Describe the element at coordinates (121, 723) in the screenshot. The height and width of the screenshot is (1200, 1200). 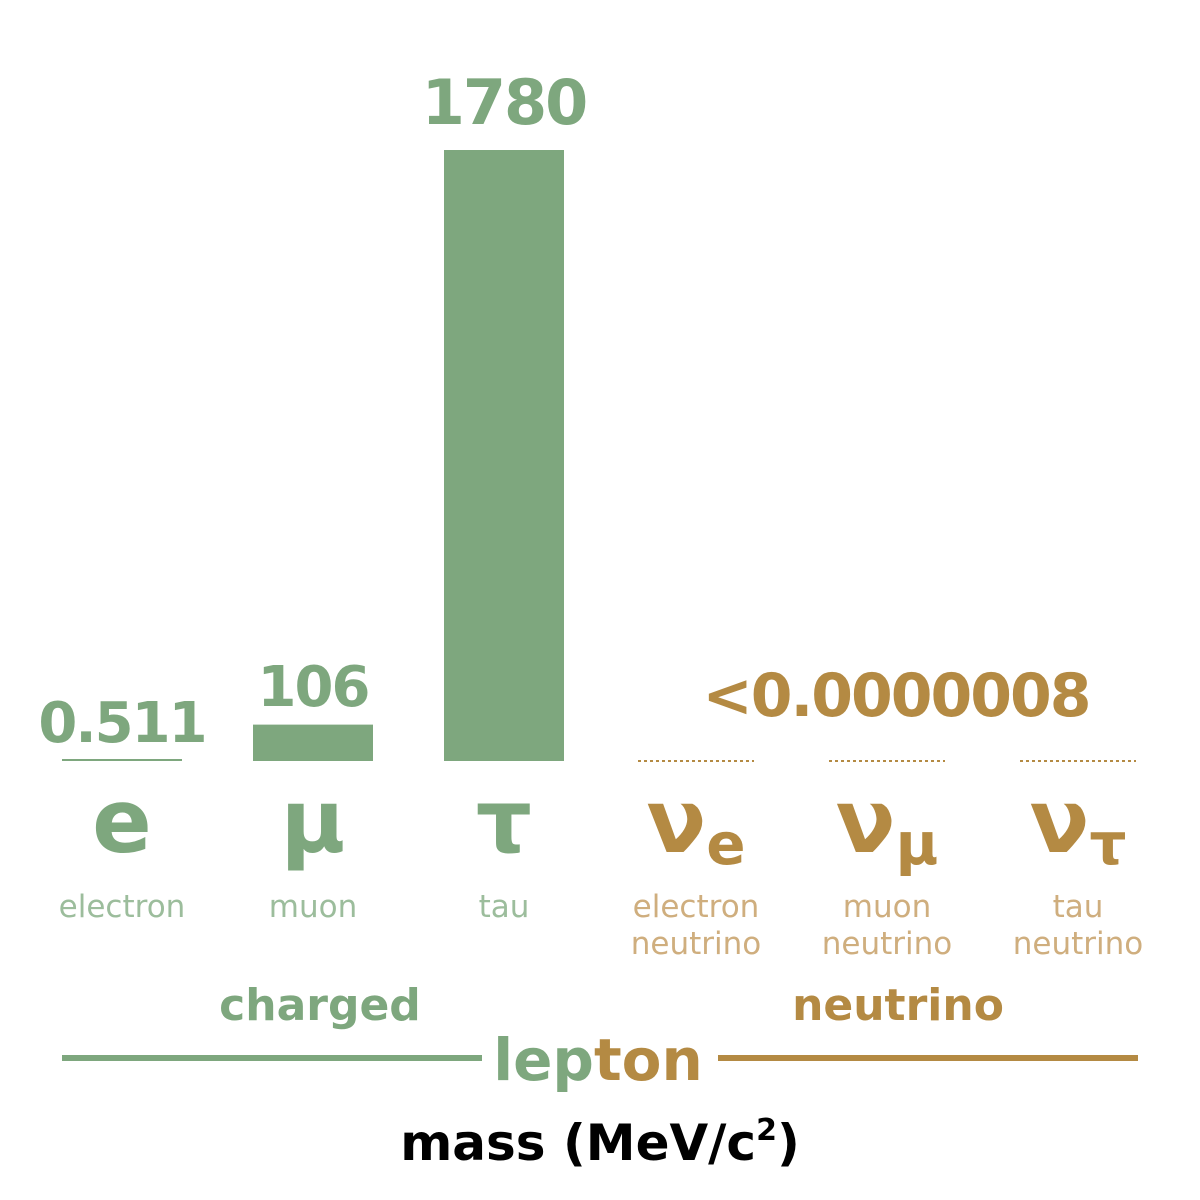
I see `value-label-0: 0.511` at that location.